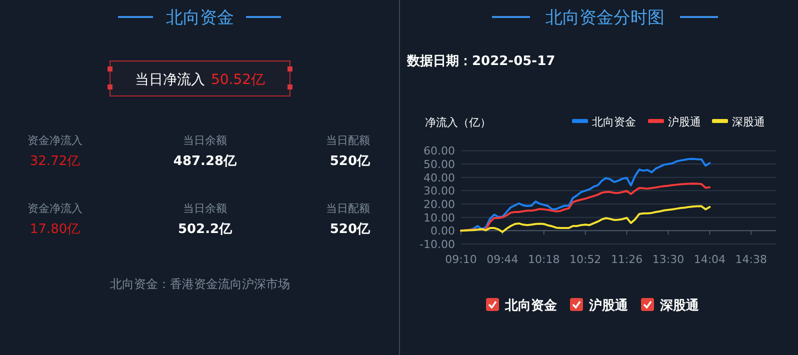  What do you see at coordinates (439, 165) in the screenshot?
I see `y-tick-label: 50.00` at bounding box center [439, 165].